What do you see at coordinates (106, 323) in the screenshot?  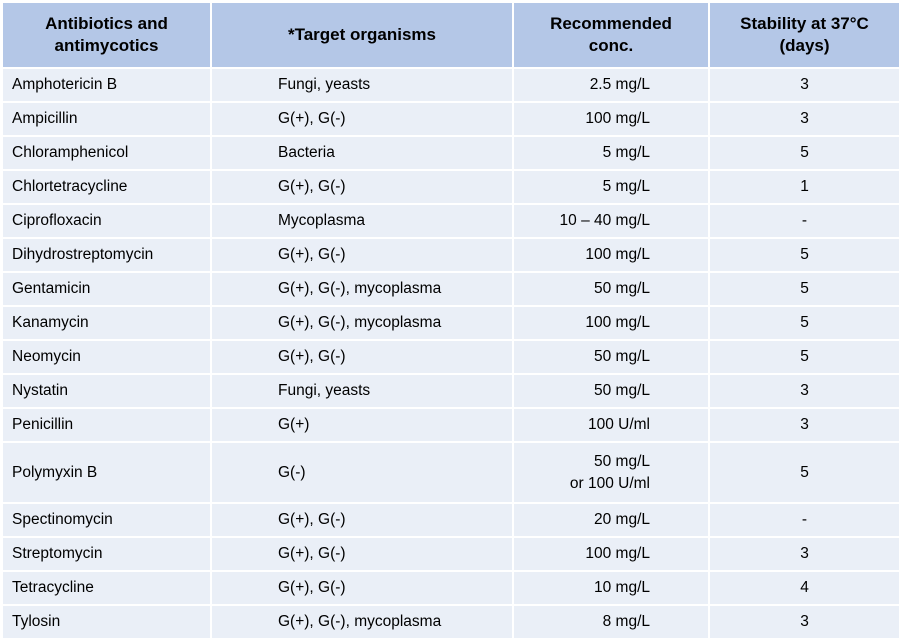 I see `antibiotic-name-cell: Kanamycin` at bounding box center [106, 323].